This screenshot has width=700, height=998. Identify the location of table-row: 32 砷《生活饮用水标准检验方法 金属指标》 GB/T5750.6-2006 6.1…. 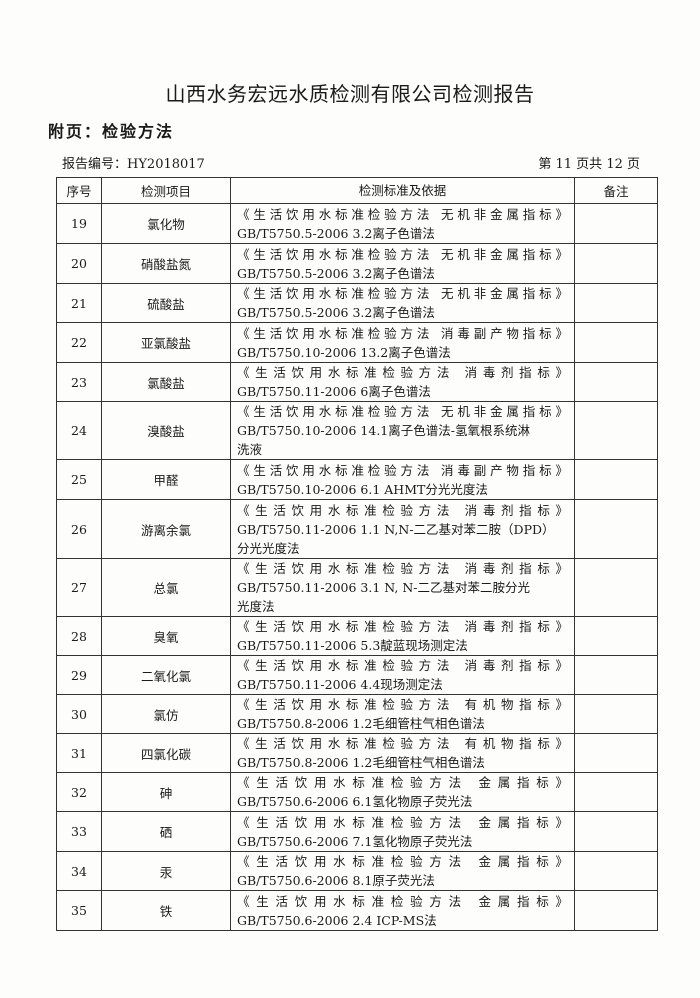
(357, 792).